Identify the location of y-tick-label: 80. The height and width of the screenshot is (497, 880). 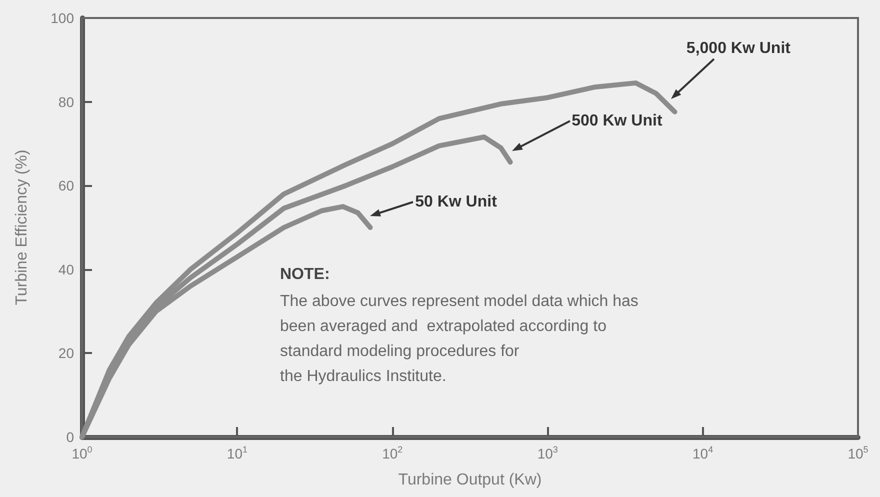
(66, 102).